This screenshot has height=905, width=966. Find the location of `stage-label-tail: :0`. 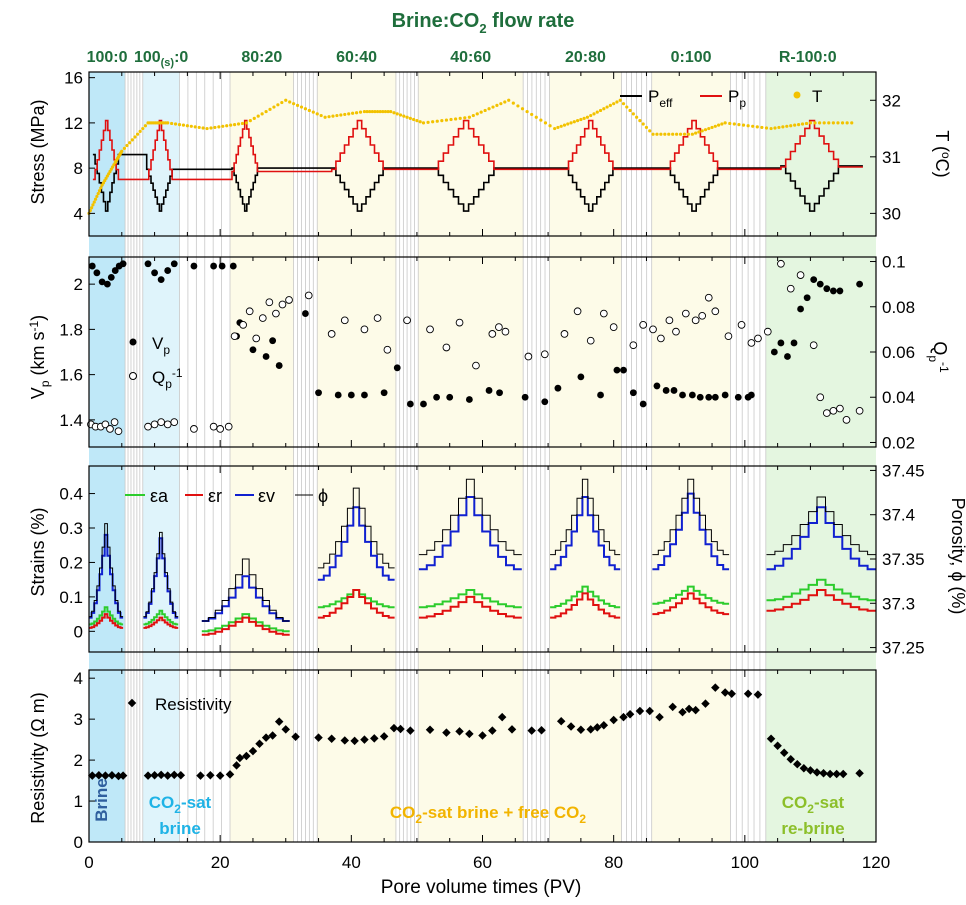

stage-label-tail: :0 is located at coordinates (181, 57).